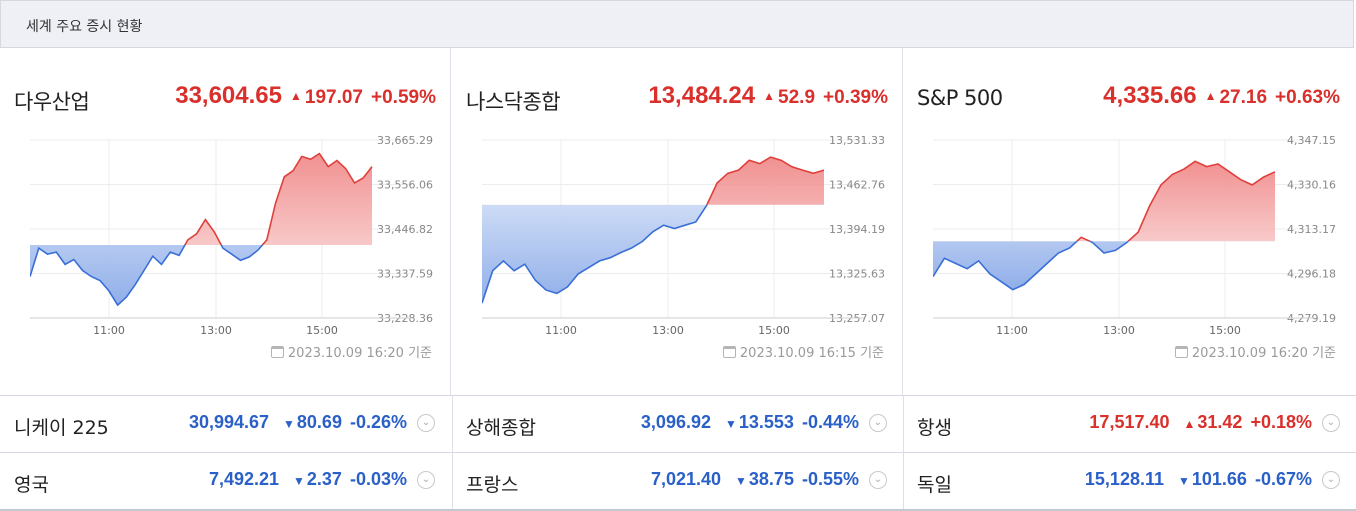 Image resolution: width=1356 pixels, height=511 pixels. I want to click on x-tick-label: 11:00, so click(109, 330).